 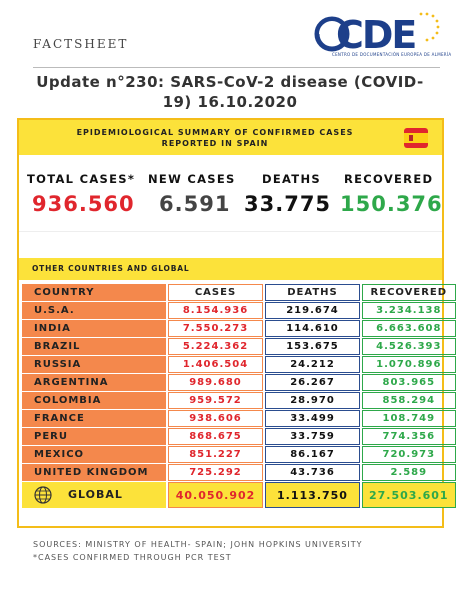 What do you see at coordinates (409, 292) in the screenshot?
I see `header-recovered: RECOVERED` at bounding box center [409, 292].